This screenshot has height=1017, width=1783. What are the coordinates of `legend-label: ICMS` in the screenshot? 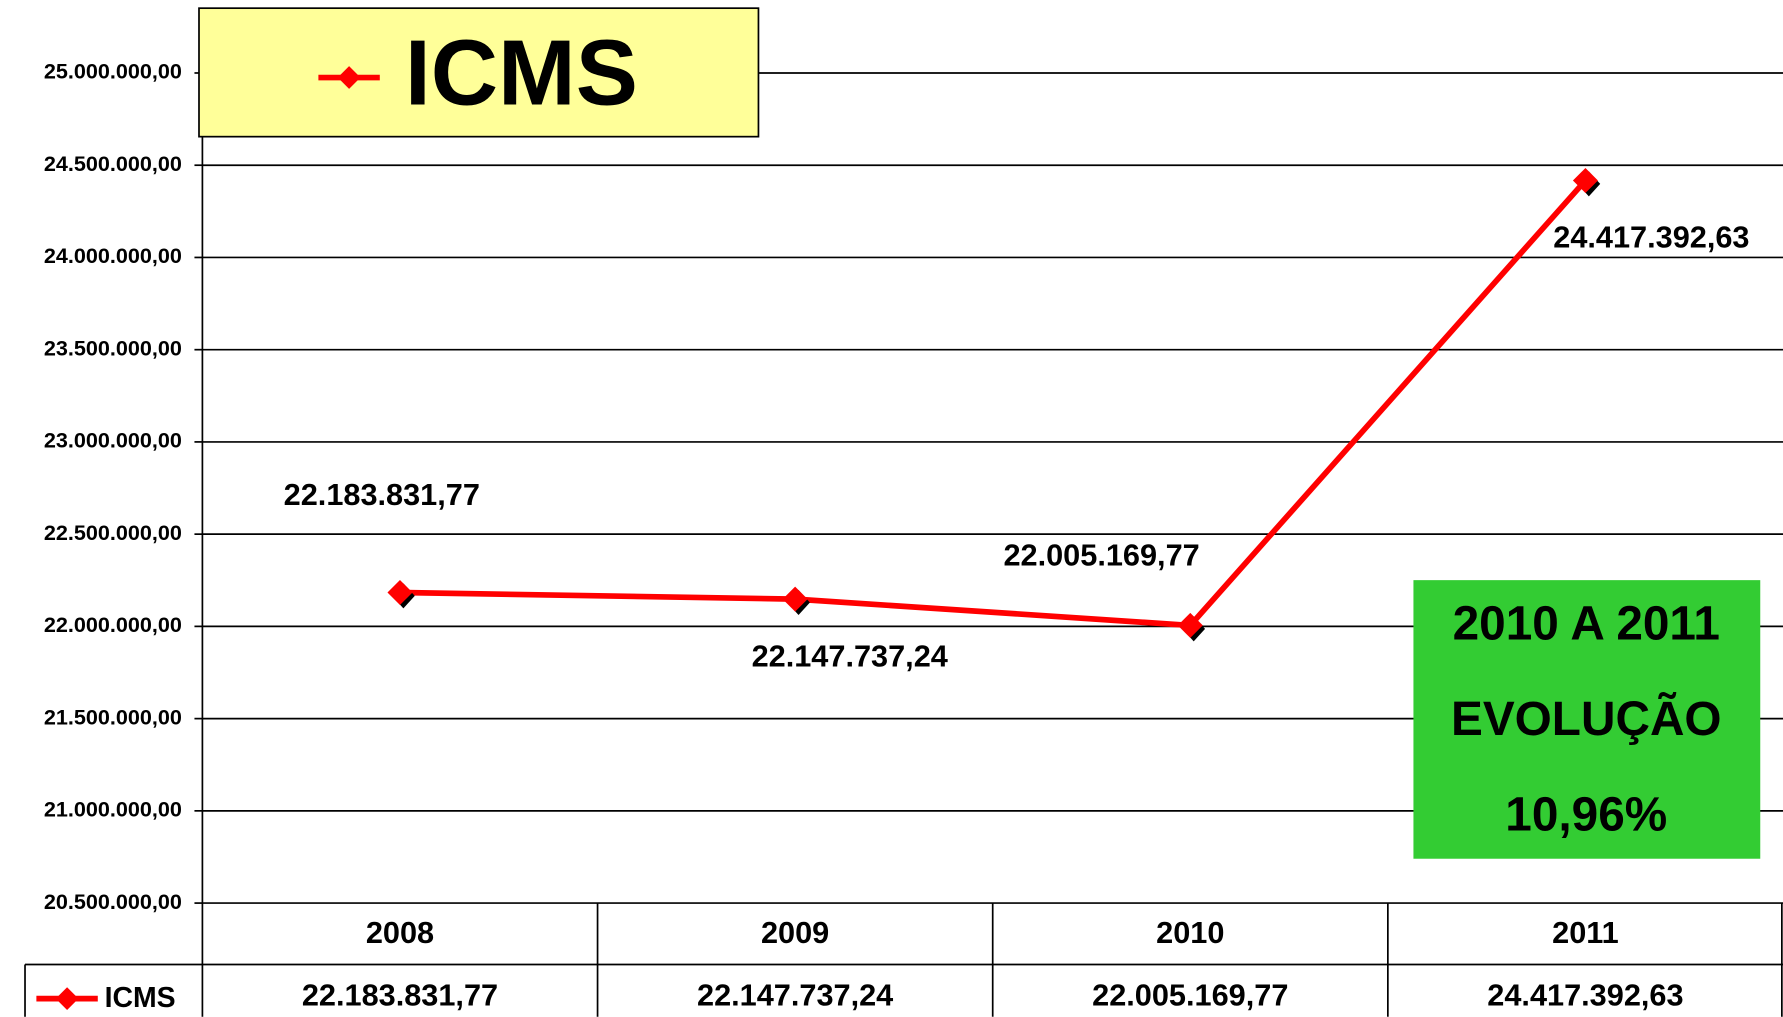 It's located at (521, 72).